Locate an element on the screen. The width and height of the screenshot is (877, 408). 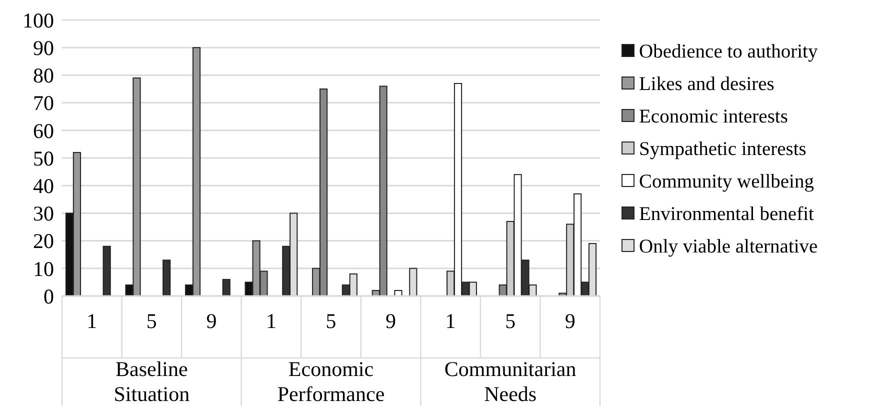
y-tick-label: 30 is located at coordinates (43, 214).